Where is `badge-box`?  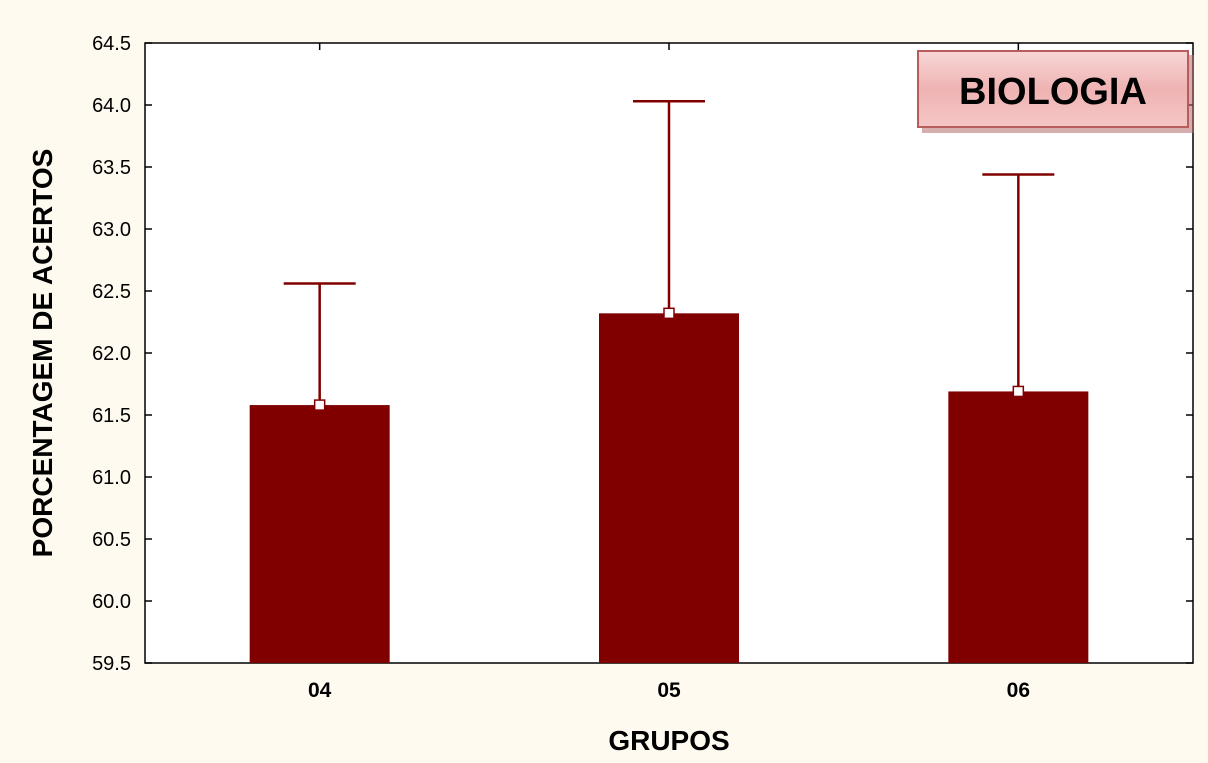 badge-box is located at coordinates (1053, 89).